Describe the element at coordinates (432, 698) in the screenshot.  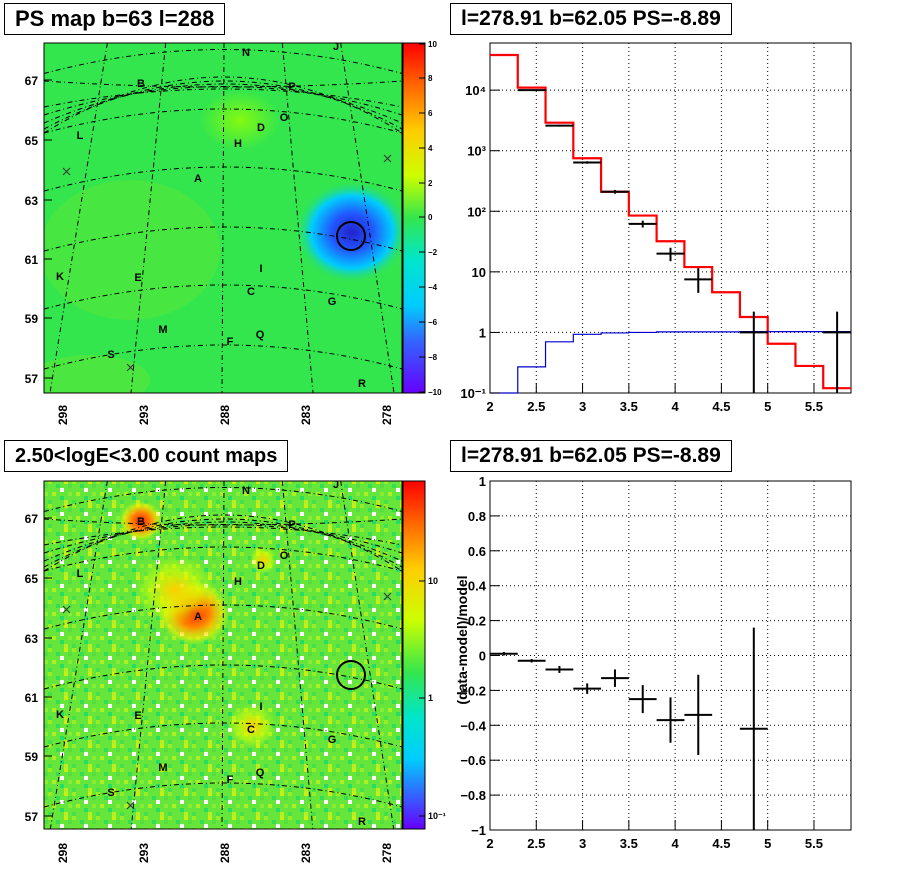
I see `count-colorbar-ticks: 10 1 10⁻¹` at that location.